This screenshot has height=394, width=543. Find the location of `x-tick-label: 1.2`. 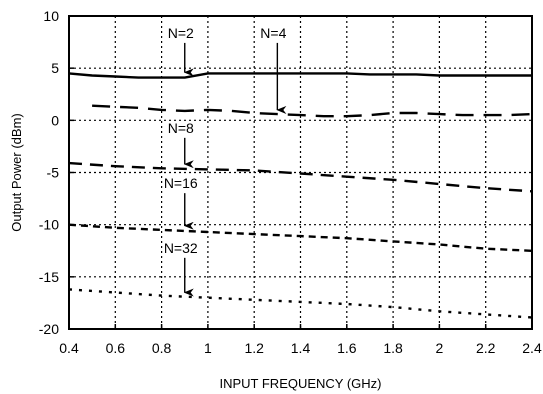

x-tick-label: 1.2 is located at coordinates (254, 348).